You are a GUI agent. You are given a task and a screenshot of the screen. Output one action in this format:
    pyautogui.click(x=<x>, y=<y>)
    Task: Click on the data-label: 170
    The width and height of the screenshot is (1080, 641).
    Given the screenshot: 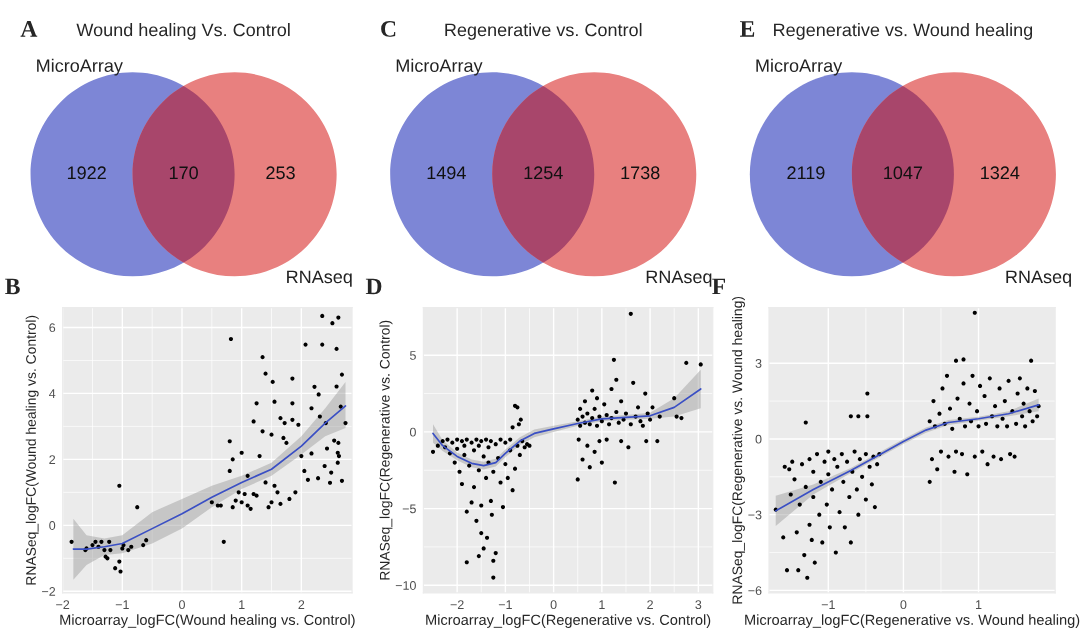 What is the action you would take?
    pyautogui.click(x=183, y=173)
    